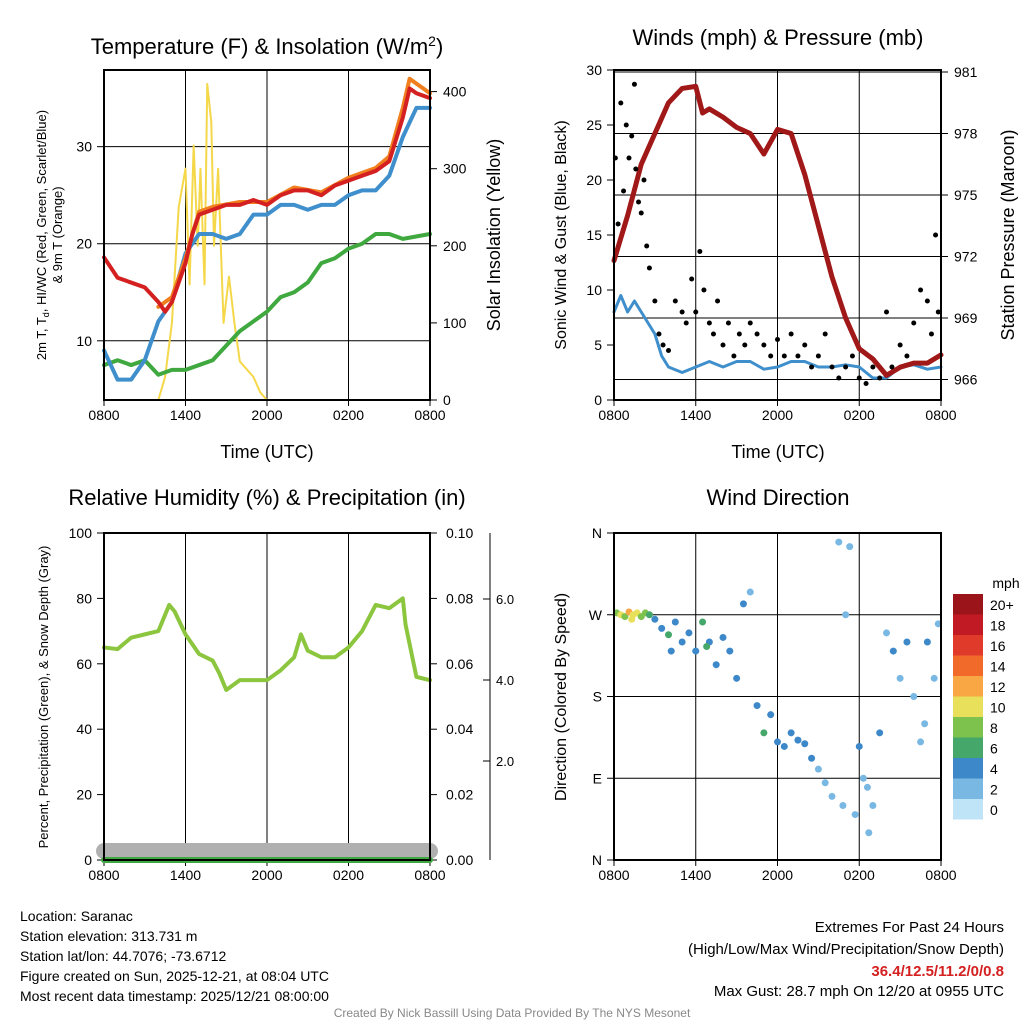  What do you see at coordinates (494, 235) in the screenshot?
I see `y-right-axis-label: Solar Insolation (Yellow)` at bounding box center [494, 235].